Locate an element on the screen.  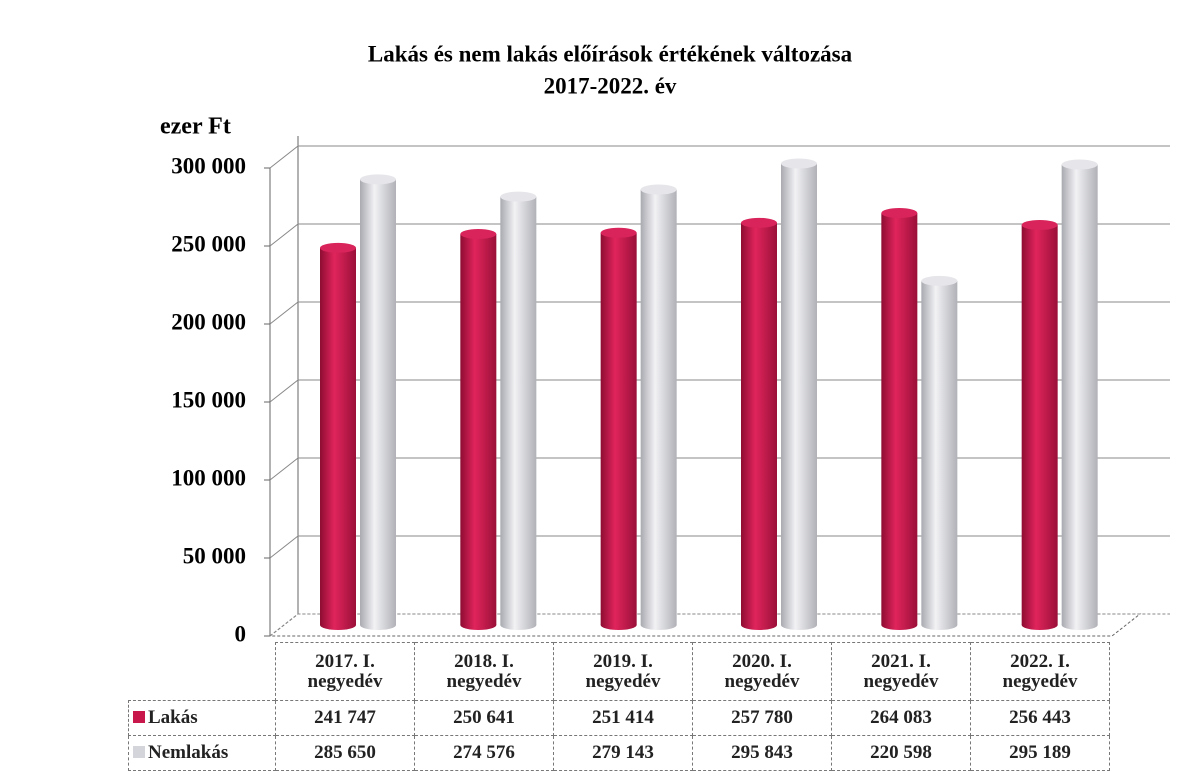
data-label: 295 189 is located at coordinates (1040, 753).